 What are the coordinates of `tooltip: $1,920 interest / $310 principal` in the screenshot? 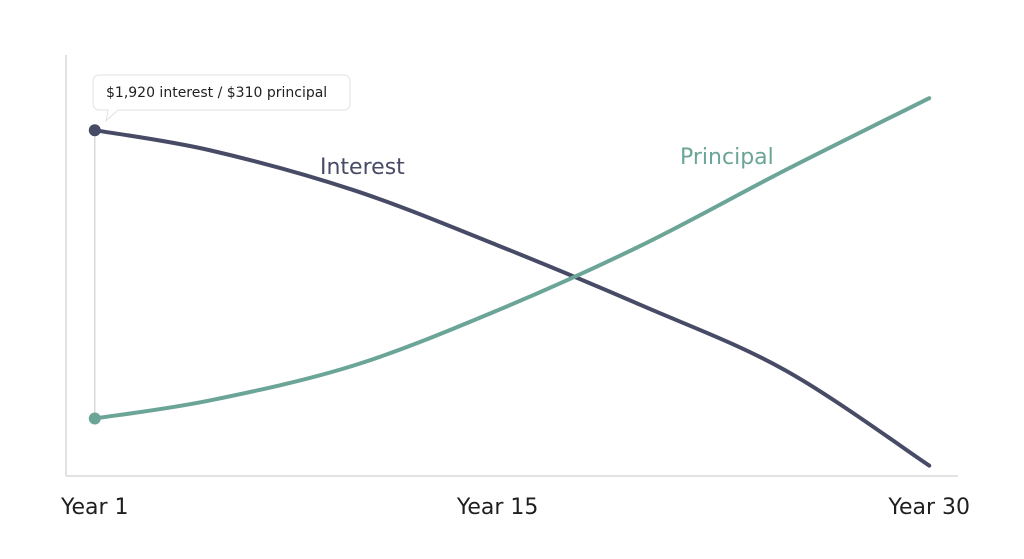 It's located at (221, 98).